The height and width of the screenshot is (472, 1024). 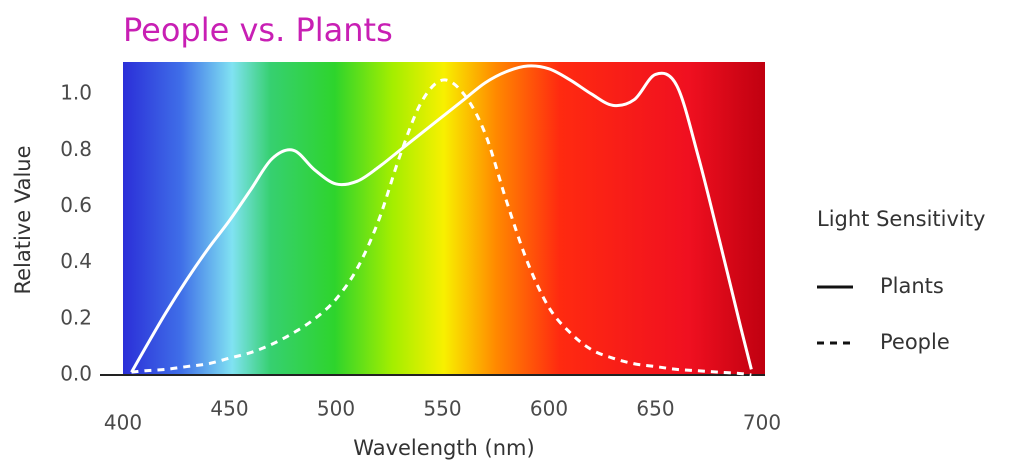 I want to click on x-tick-label: 550, so click(x=442, y=409).